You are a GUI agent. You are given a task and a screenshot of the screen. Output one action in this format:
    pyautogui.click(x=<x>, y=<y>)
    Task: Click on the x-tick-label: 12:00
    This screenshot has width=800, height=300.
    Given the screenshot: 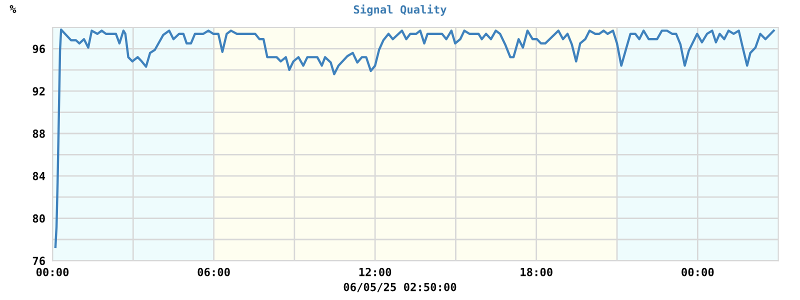 What is the action you would take?
    pyautogui.click(x=375, y=272)
    